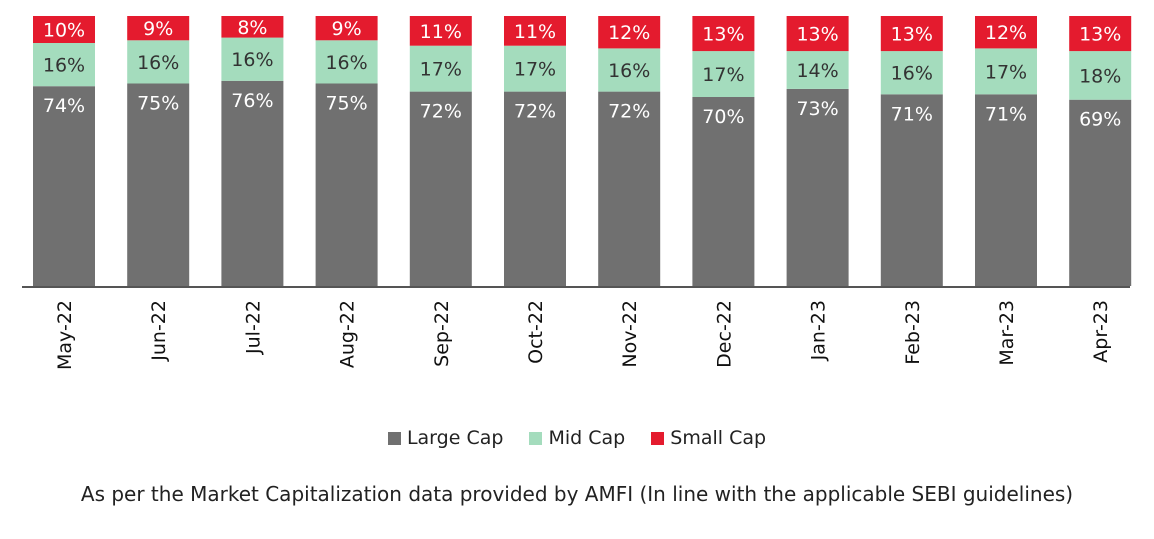  Describe the element at coordinates (1101, 331) in the screenshot. I see `x-tick-label: Apr-23` at that location.